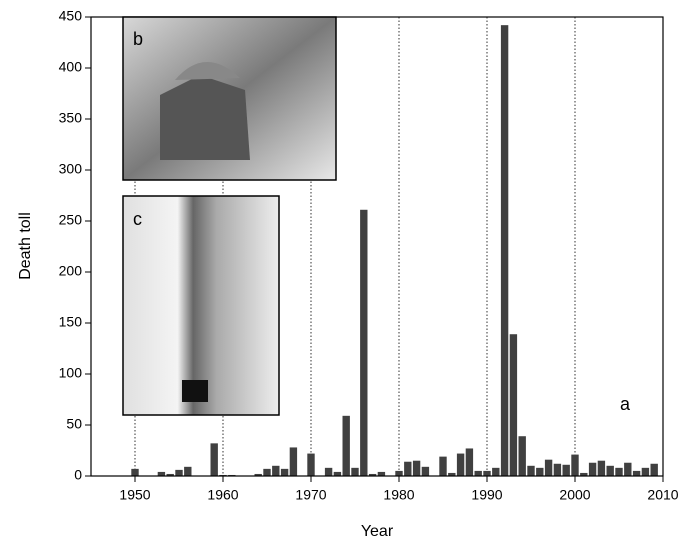  Describe the element at coordinates (195, 391) in the screenshot. I see `vehicle` at that location.